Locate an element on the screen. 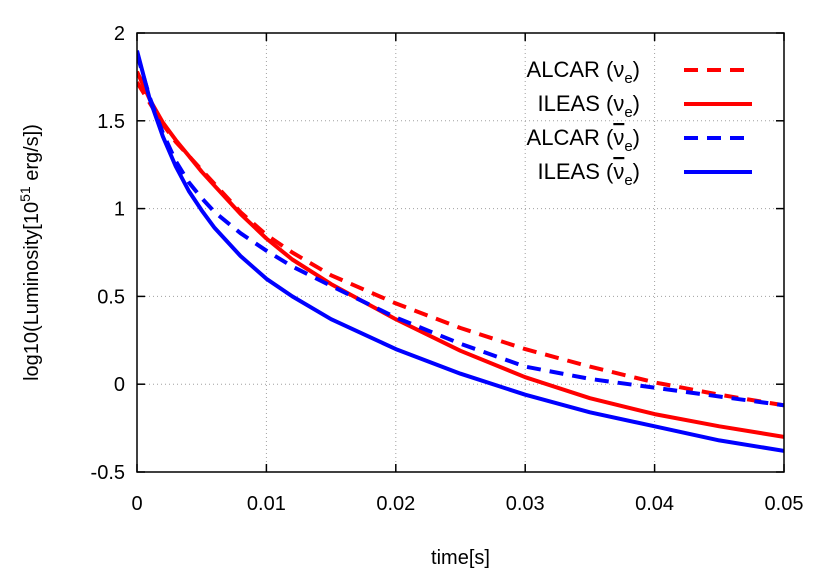  y-tick-label: -0.5 is located at coordinates (108, 473).